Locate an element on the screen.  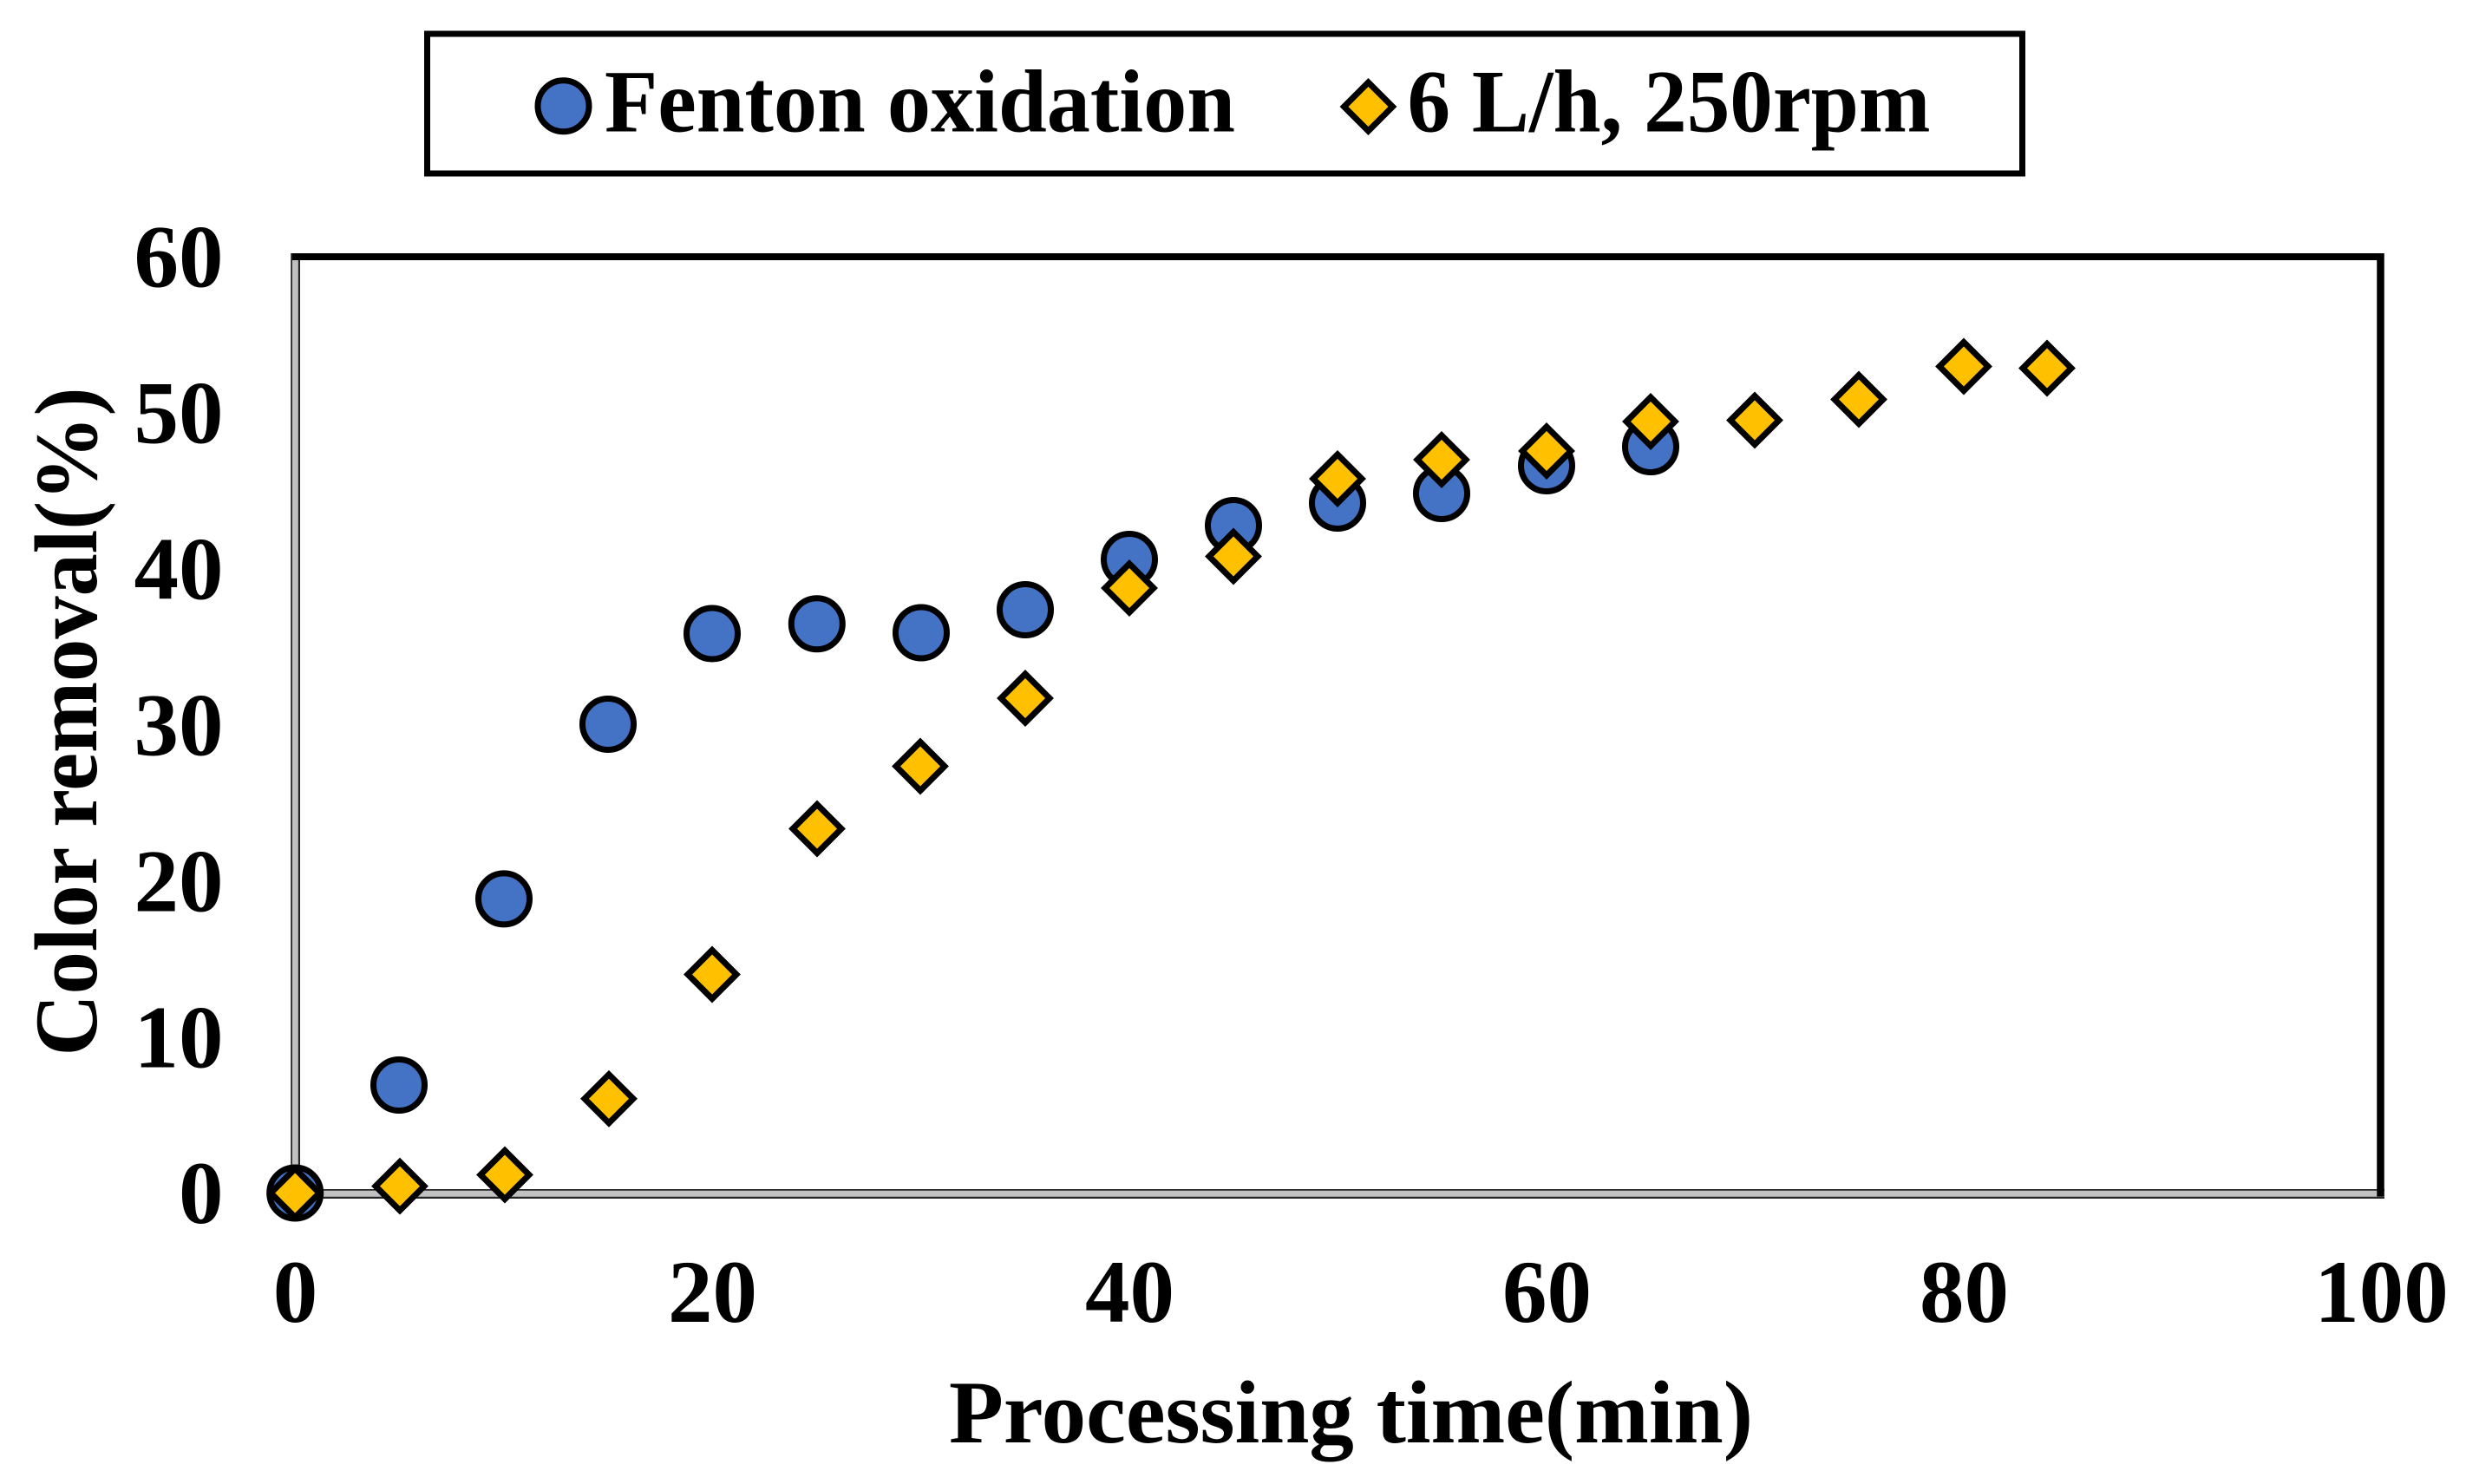
svg-text: 10 is located at coordinates (179, 1038).